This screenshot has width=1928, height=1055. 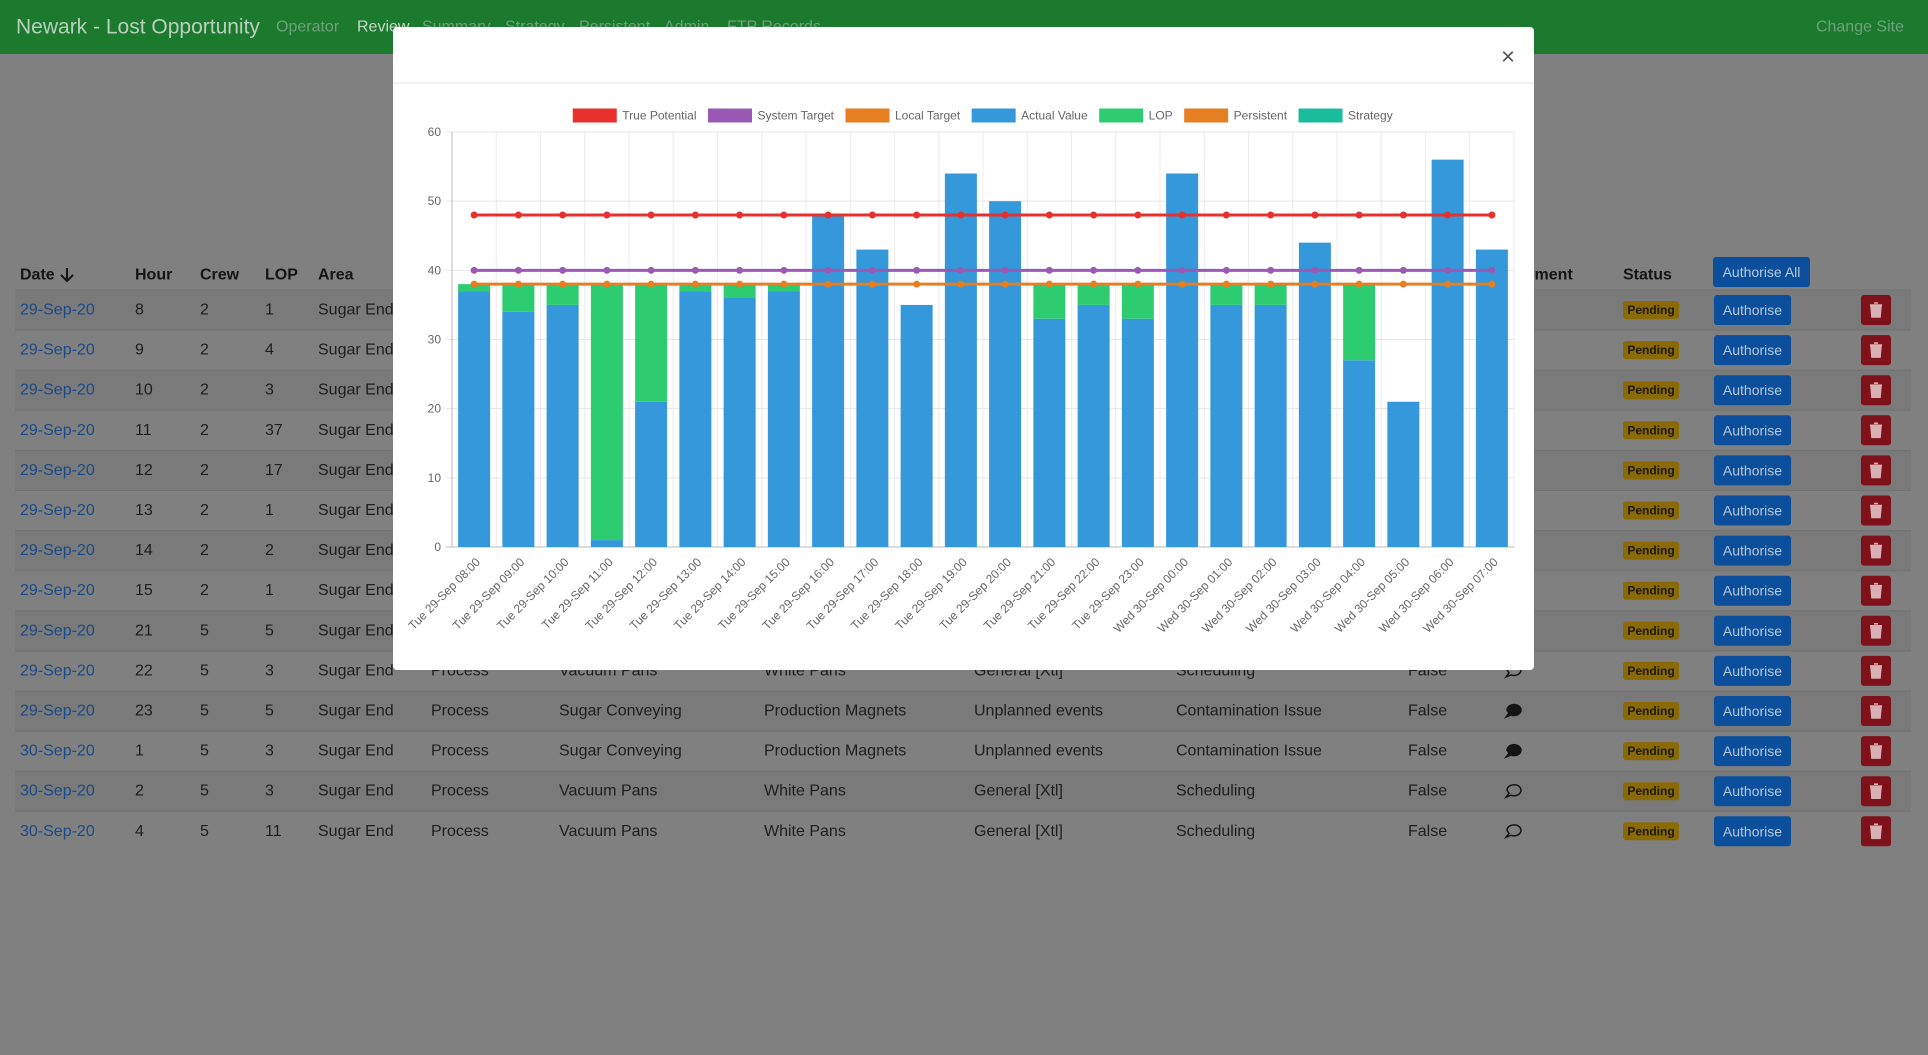 I want to click on y-tick-label: 0, so click(x=437, y=547).